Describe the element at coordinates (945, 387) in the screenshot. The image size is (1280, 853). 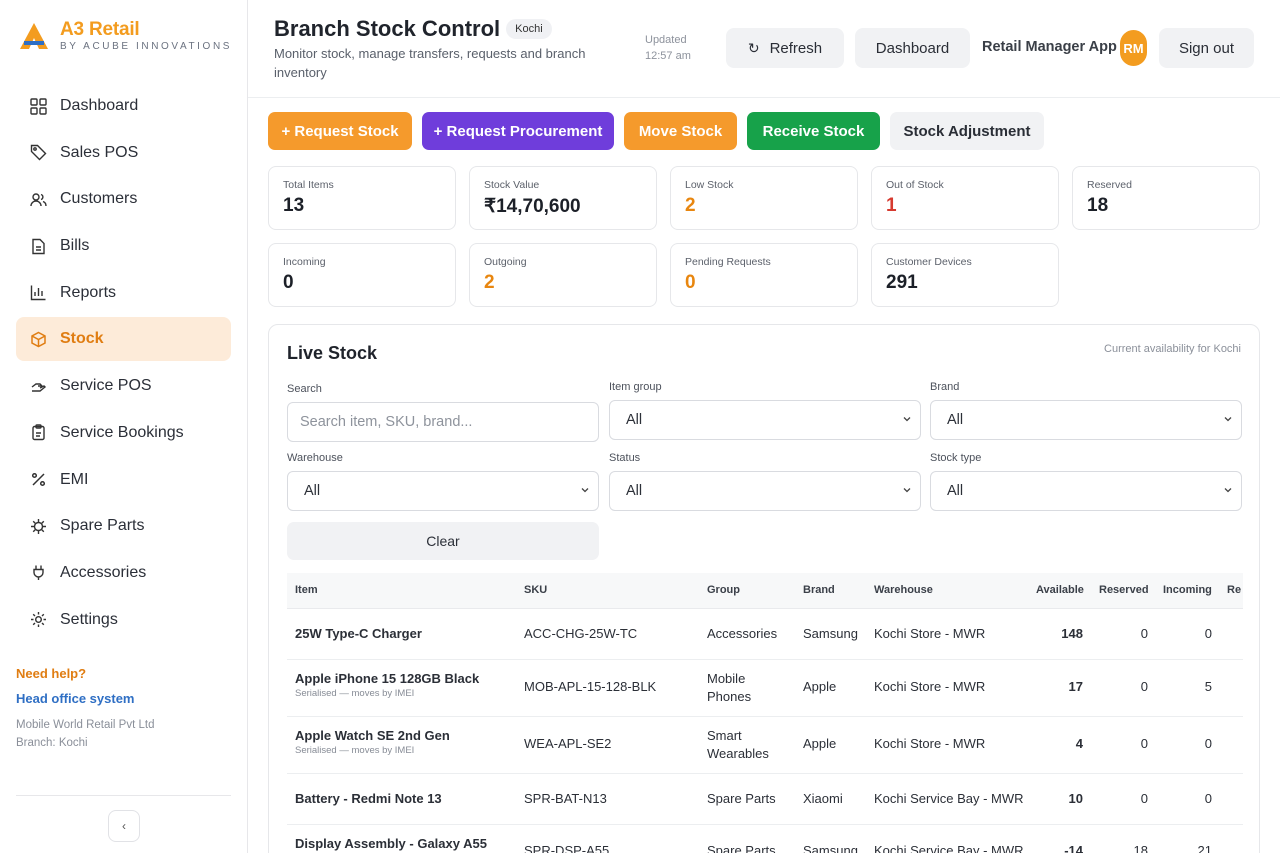
I see `brand-label: Brand` at that location.